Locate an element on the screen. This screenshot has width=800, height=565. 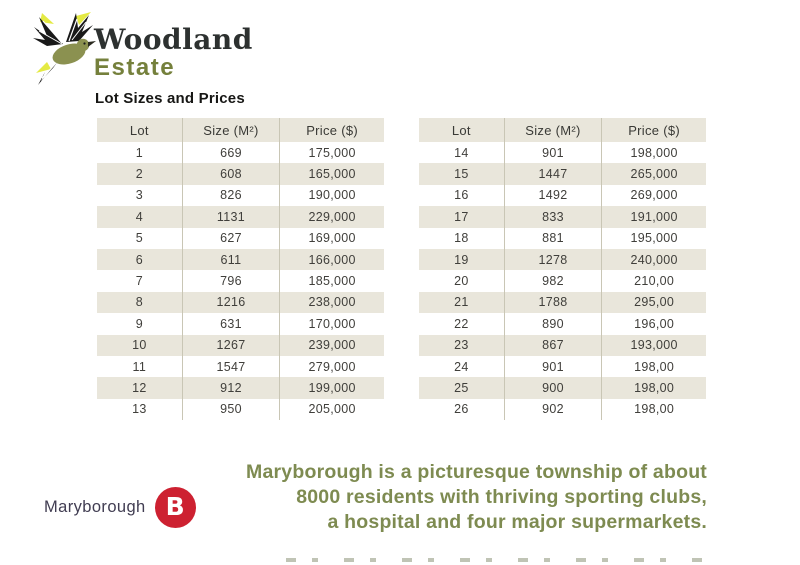
table-cell: 1216 is located at coordinates (230, 302).